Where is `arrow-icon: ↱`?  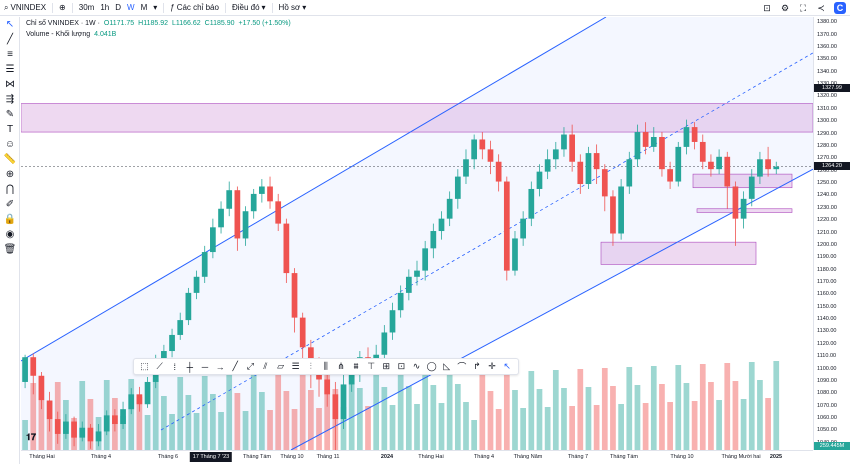
arrow-icon: ↱ is located at coordinates (477, 366).